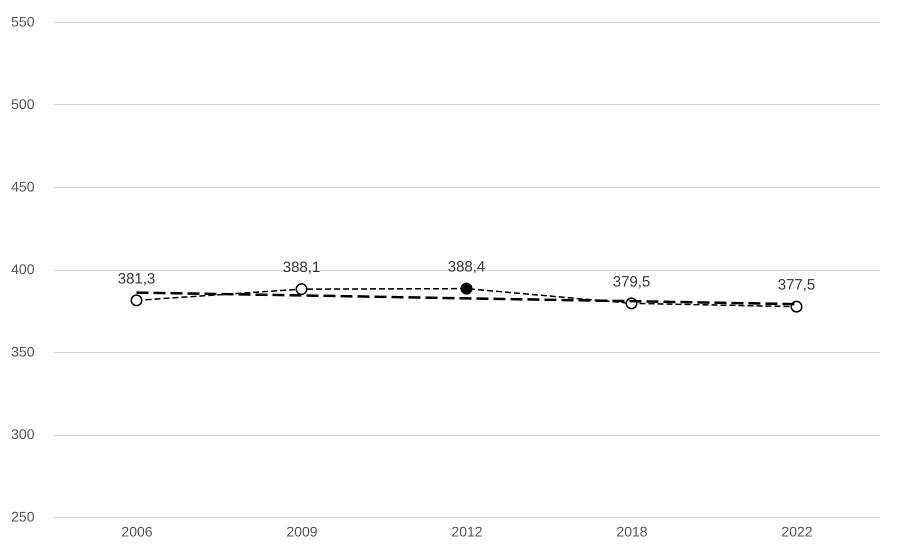  I want to click on x-tick-label: 2006, so click(137, 532).